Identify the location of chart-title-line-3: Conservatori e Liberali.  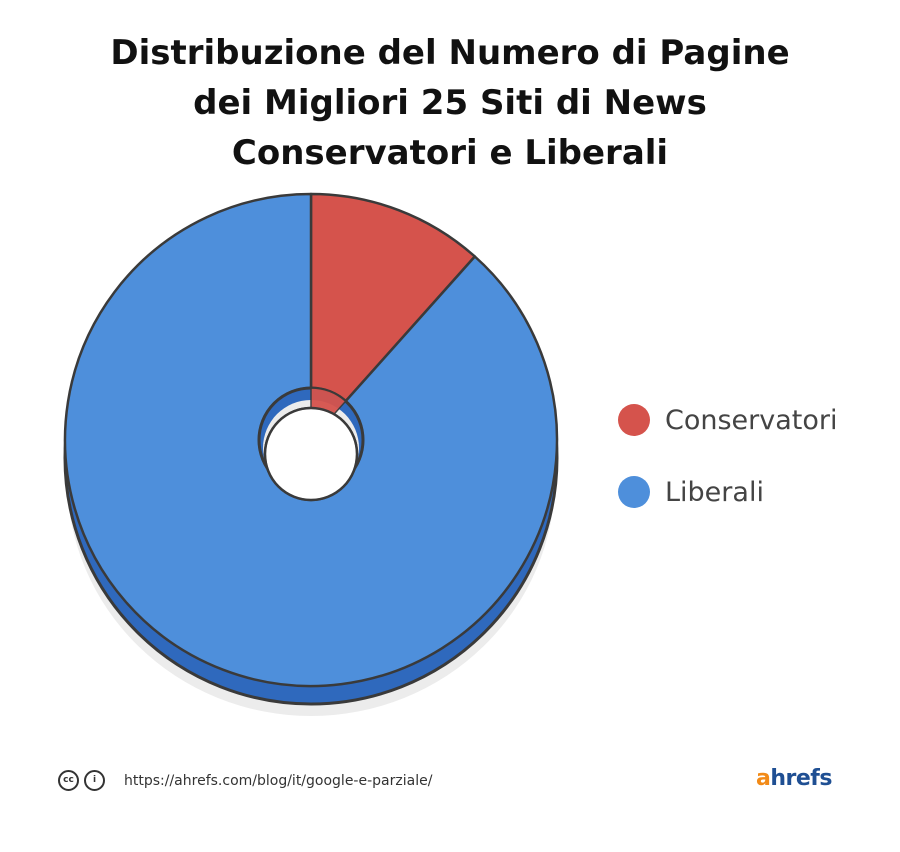
(450, 153).